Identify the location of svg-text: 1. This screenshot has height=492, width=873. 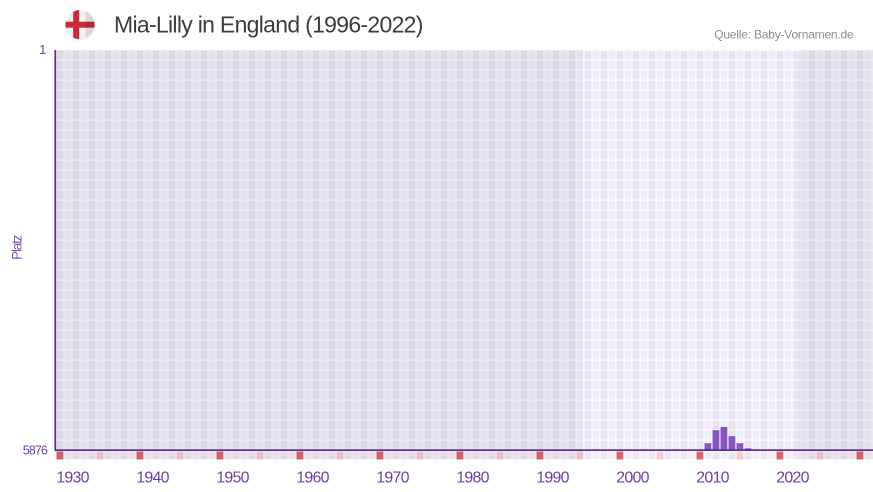
(42, 49).